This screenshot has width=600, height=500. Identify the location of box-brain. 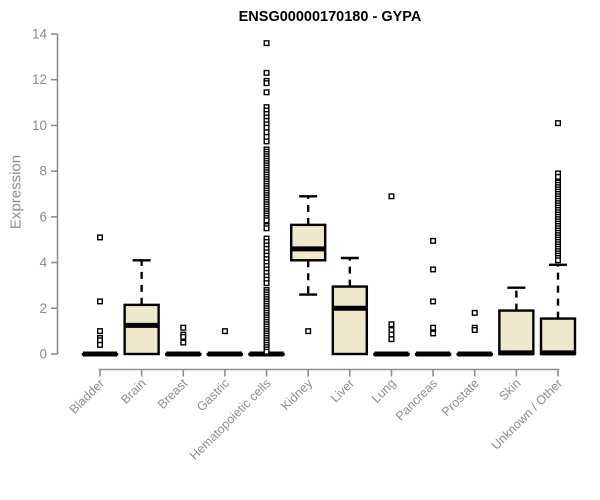
(141, 307).